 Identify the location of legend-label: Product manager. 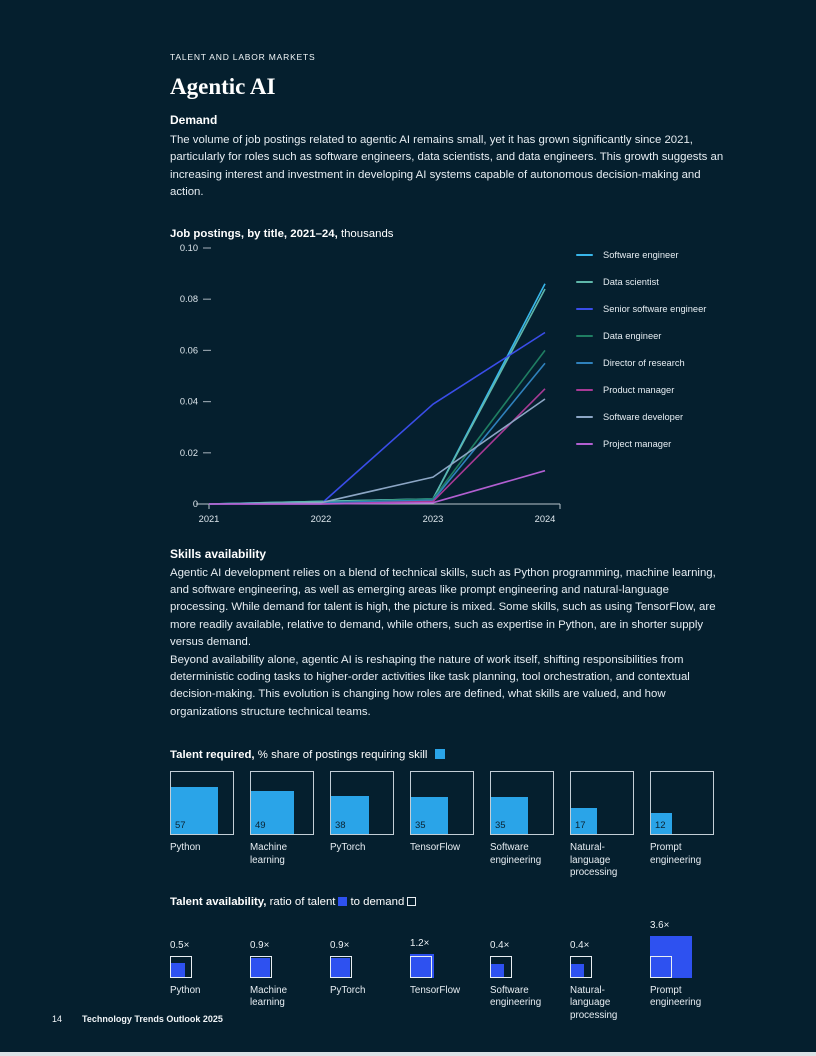
(639, 390).